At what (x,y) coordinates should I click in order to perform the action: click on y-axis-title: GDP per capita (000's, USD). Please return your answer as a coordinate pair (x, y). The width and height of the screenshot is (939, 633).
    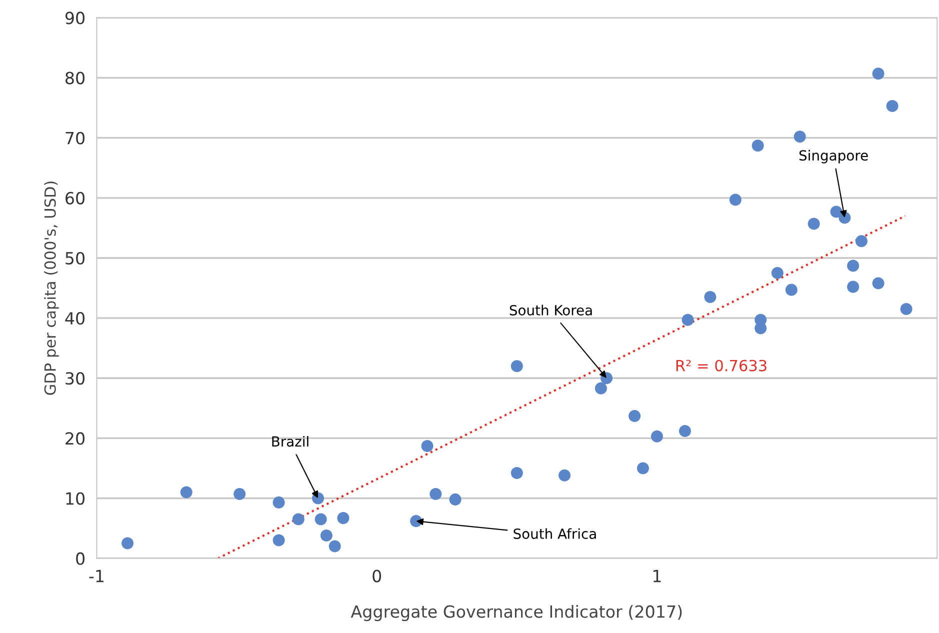
    Looking at the image, I should click on (51, 288).